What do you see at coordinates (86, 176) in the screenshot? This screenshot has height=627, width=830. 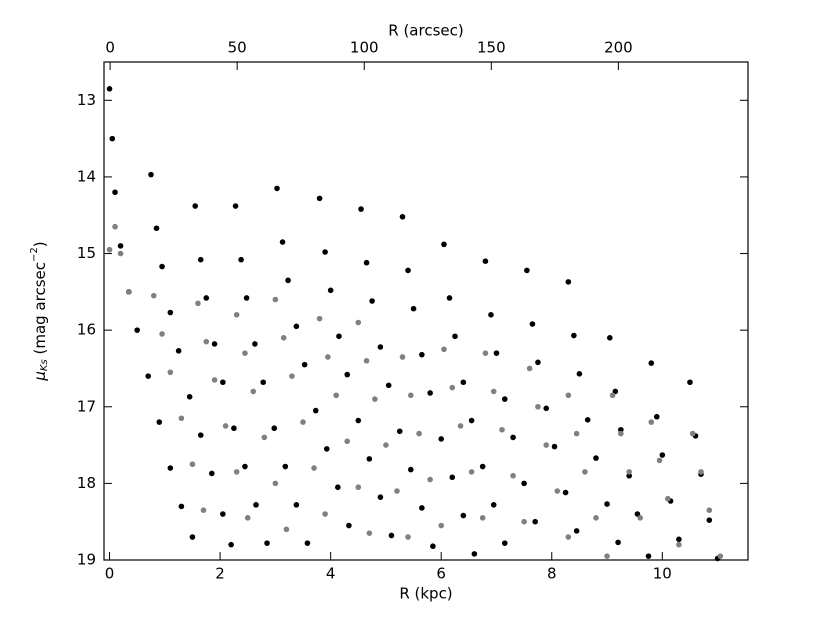 I see `y-tick-label: 14` at bounding box center [86, 176].